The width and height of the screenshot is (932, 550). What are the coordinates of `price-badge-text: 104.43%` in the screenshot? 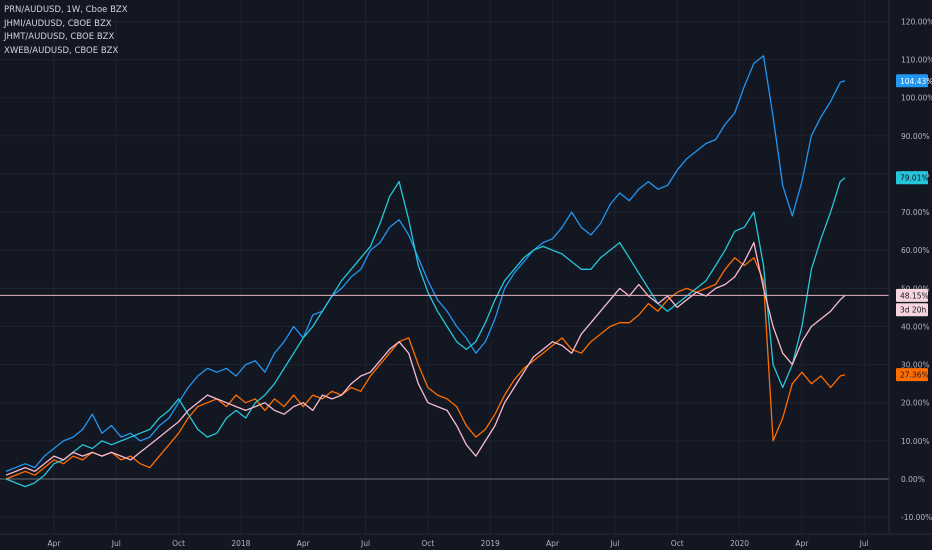 It's located at (916, 81).